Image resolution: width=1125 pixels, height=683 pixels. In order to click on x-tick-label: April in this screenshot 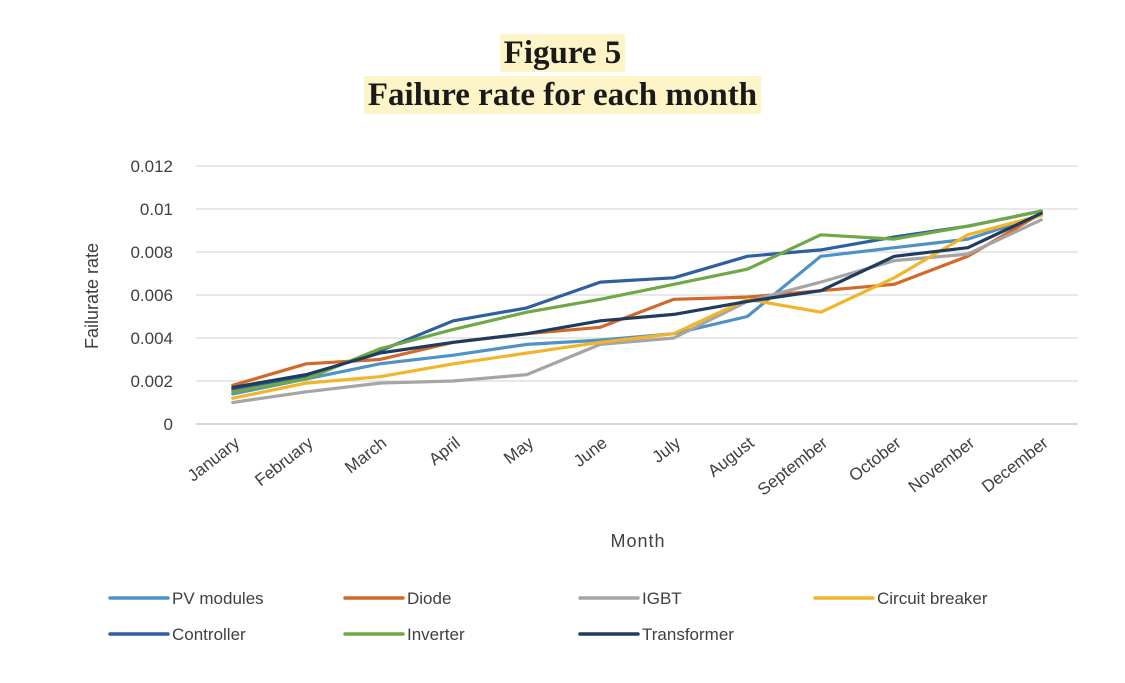, I will do `click(444, 451)`.